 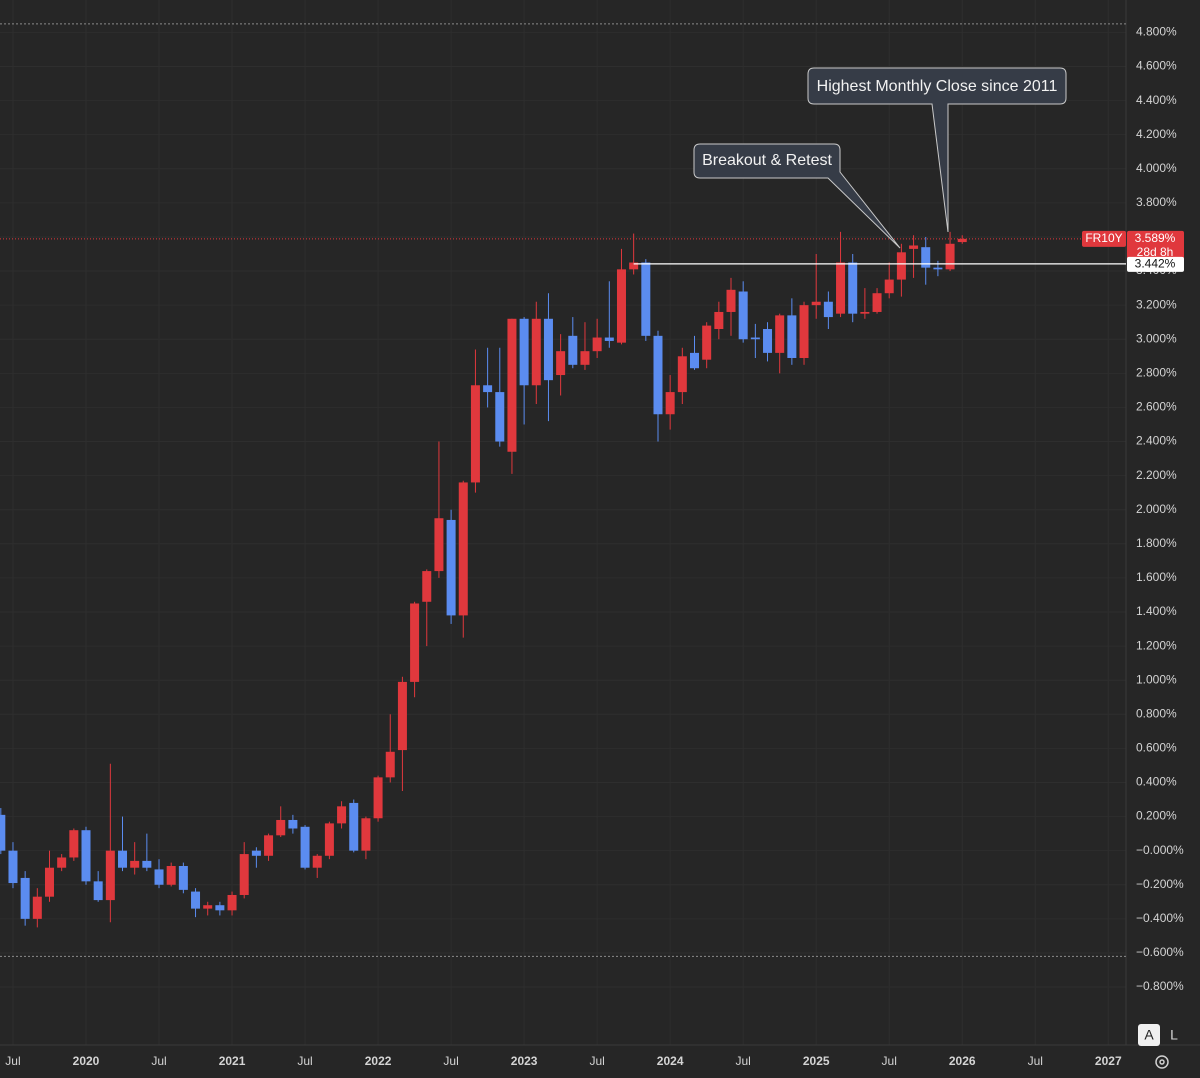 I want to click on gear-center, so click(x=1162, y=1062).